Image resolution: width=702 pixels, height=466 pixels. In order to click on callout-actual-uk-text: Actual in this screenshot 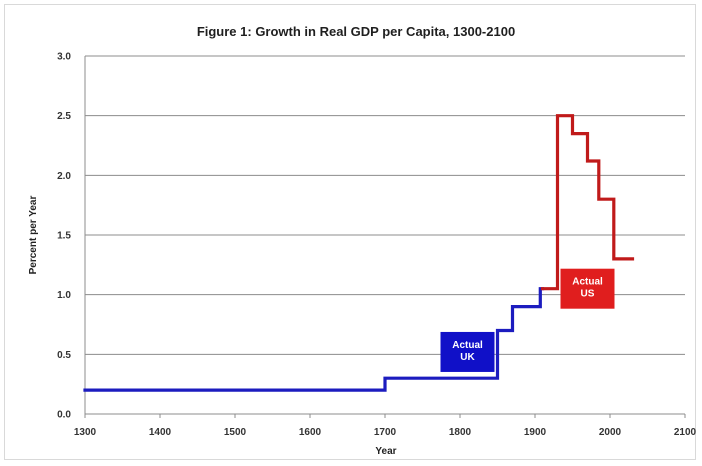, I will do `click(467, 345)`.